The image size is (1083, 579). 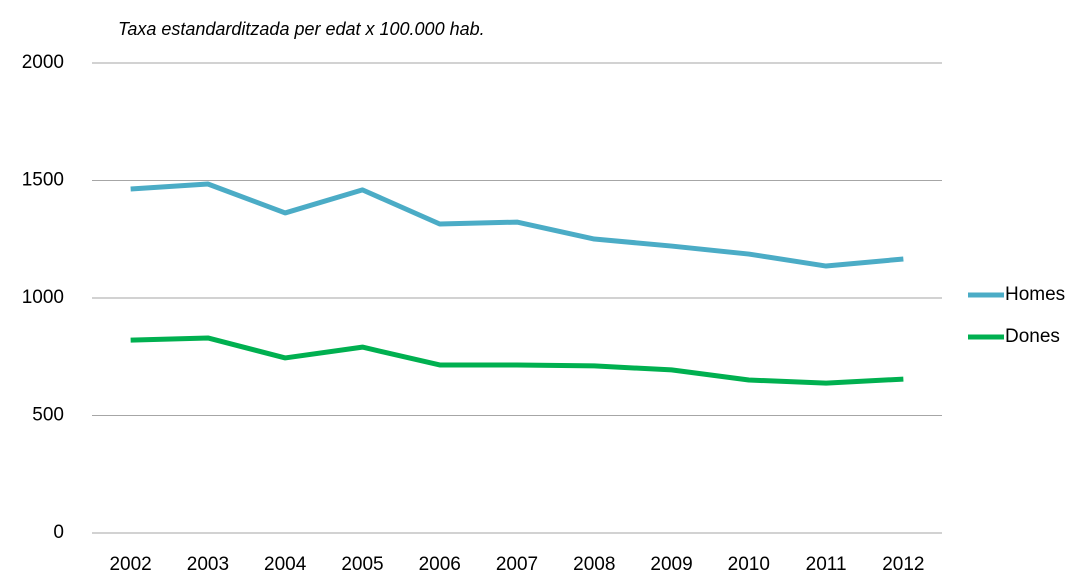 I want to click on x-tick-label: 2010, so click(x=749, y=564).